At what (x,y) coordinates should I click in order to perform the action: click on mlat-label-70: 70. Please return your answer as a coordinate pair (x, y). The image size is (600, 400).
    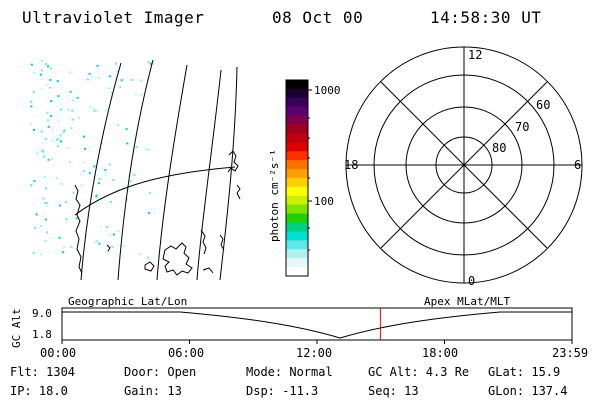
    Looking at the image, I should click on (522, 127).